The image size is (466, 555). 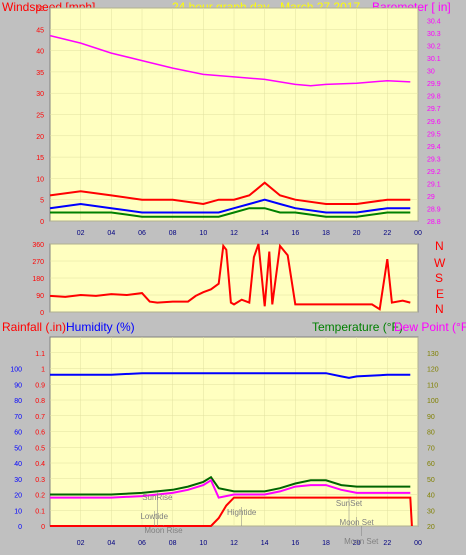 What do you see at coordinates (142, 233) in the screenshot?
I see `wind-x-tick-label: 06` at bounding box center [142, 233].